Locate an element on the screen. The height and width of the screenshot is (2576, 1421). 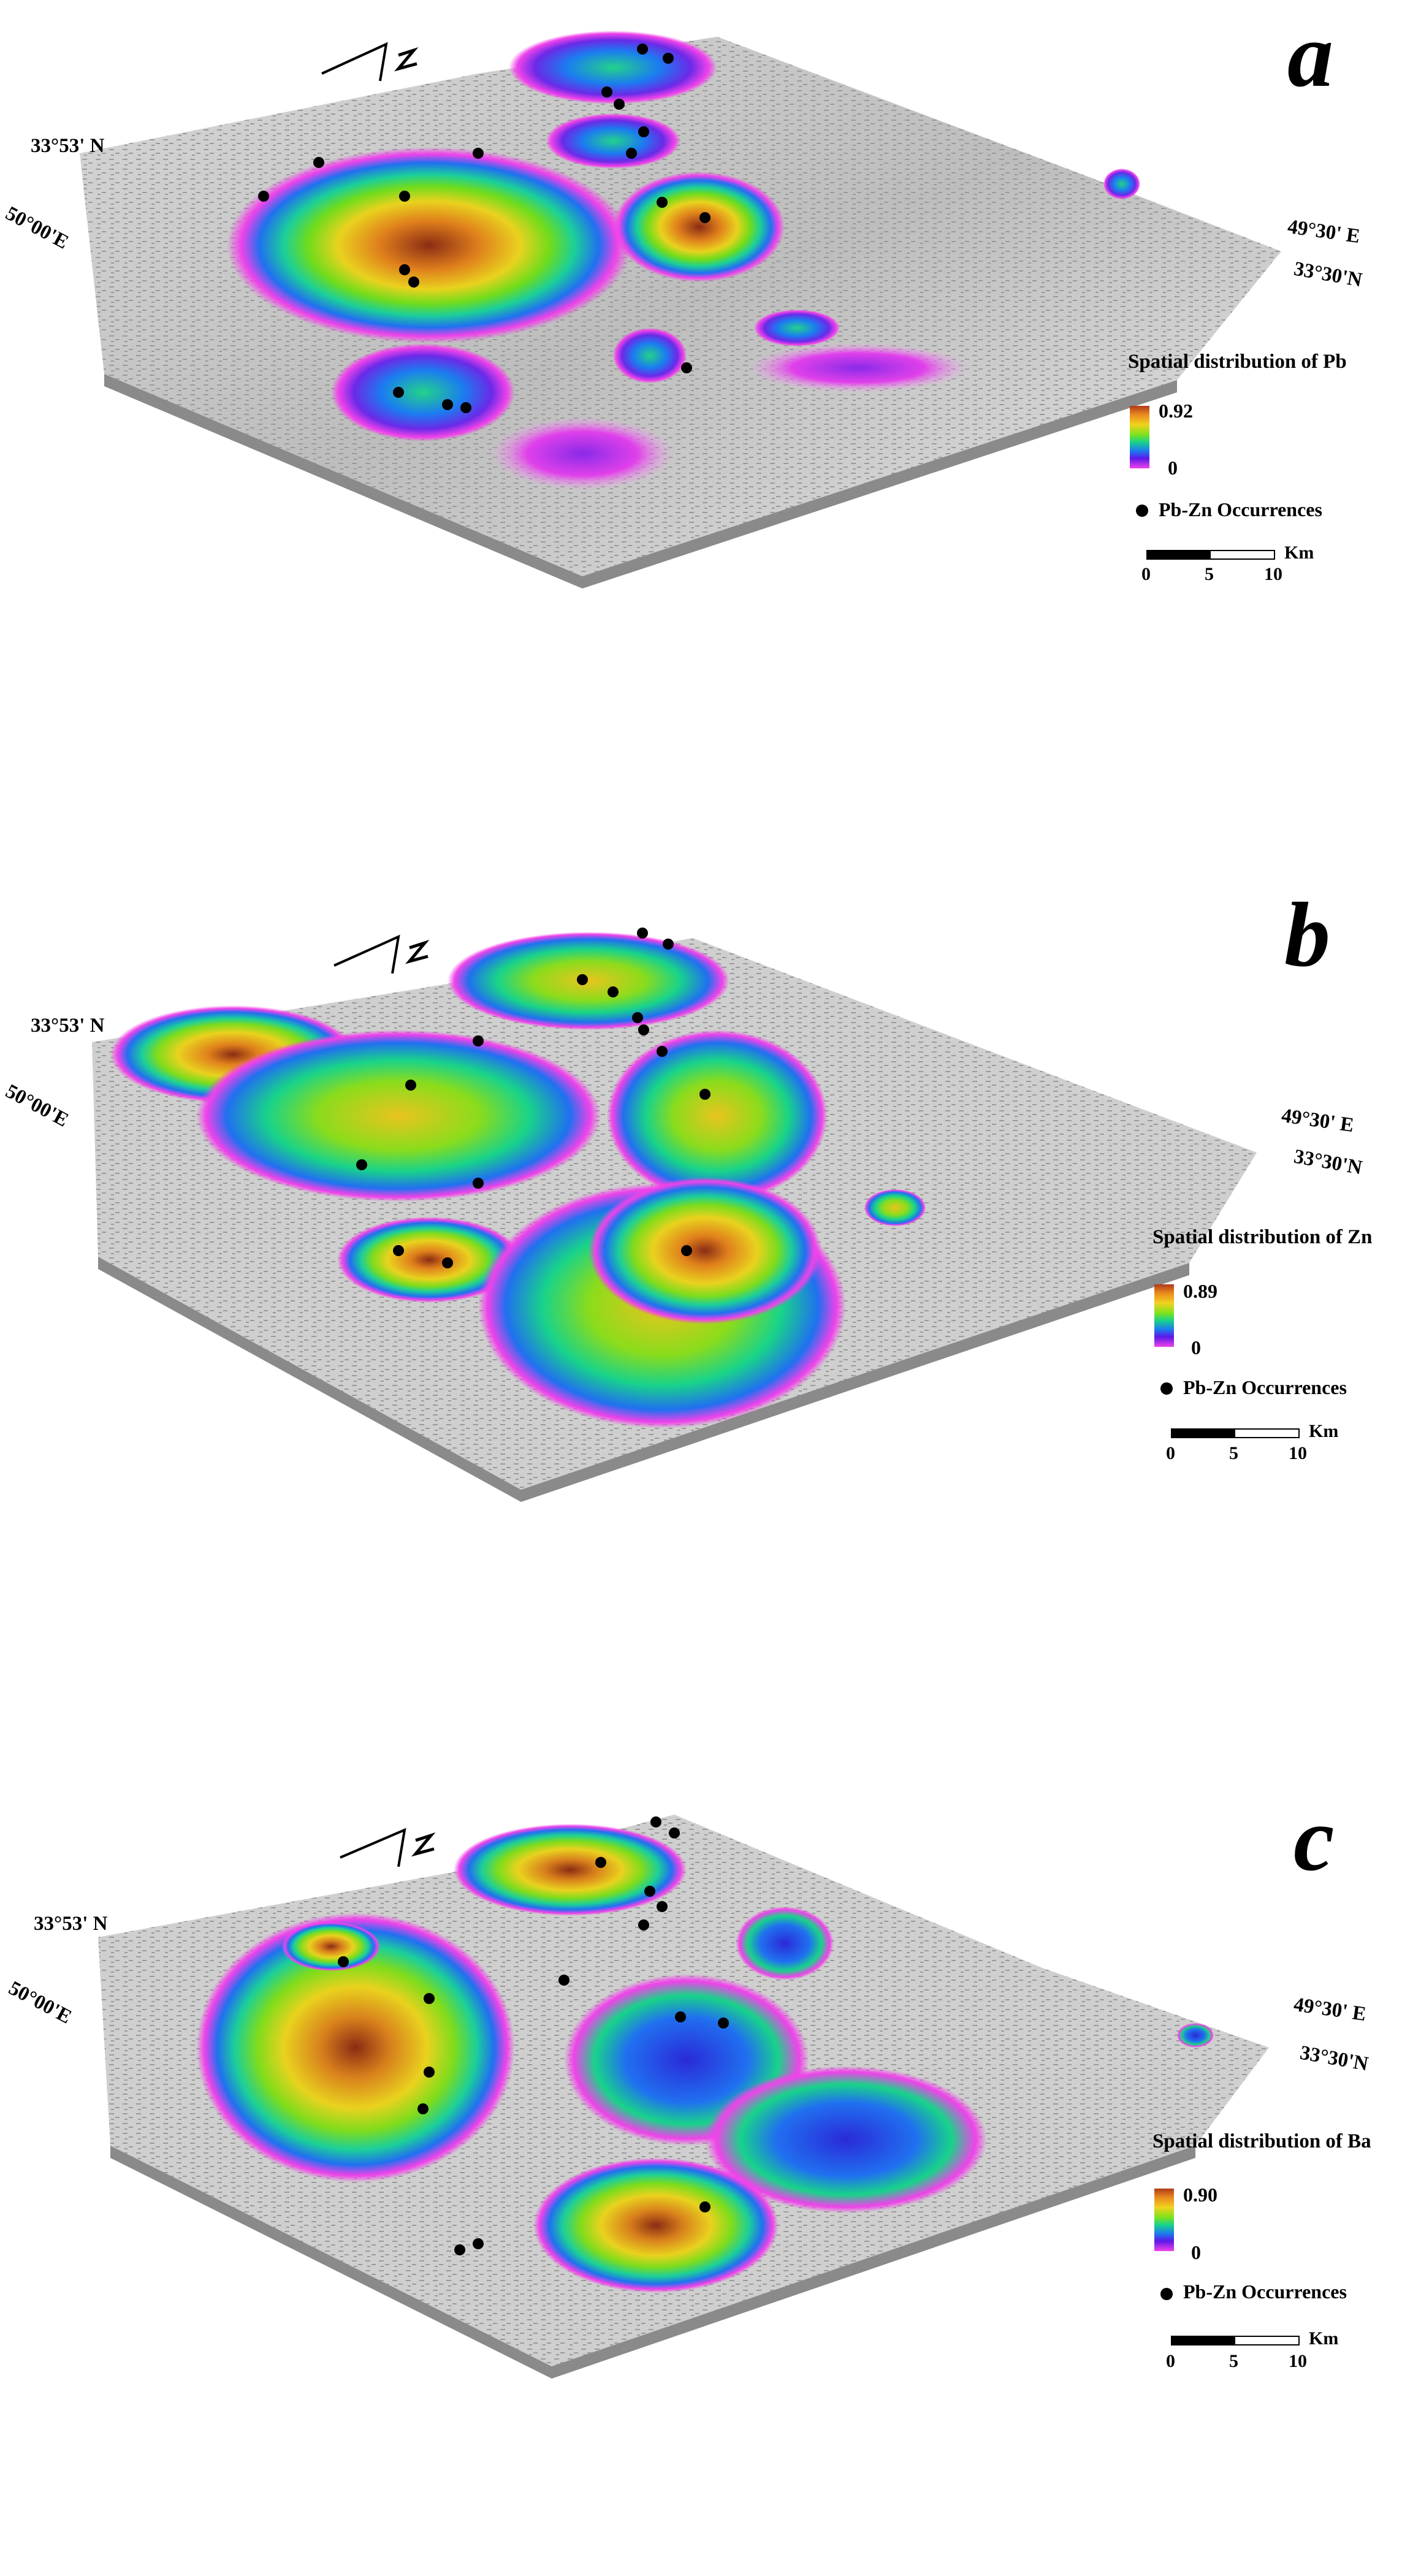
panel-label: b is located at coordinates (1307, 935).